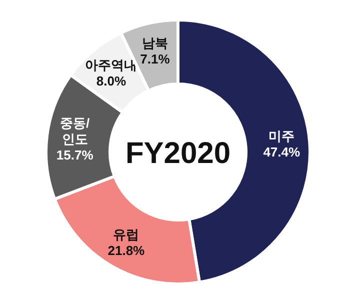  I want to click on text: FY2020, so click(178, 153).